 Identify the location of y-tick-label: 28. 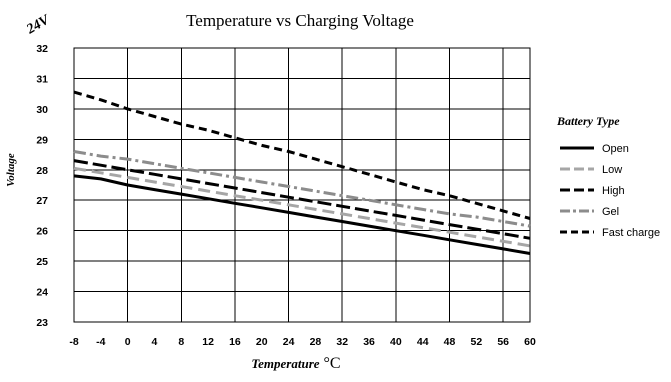
(42, 171).